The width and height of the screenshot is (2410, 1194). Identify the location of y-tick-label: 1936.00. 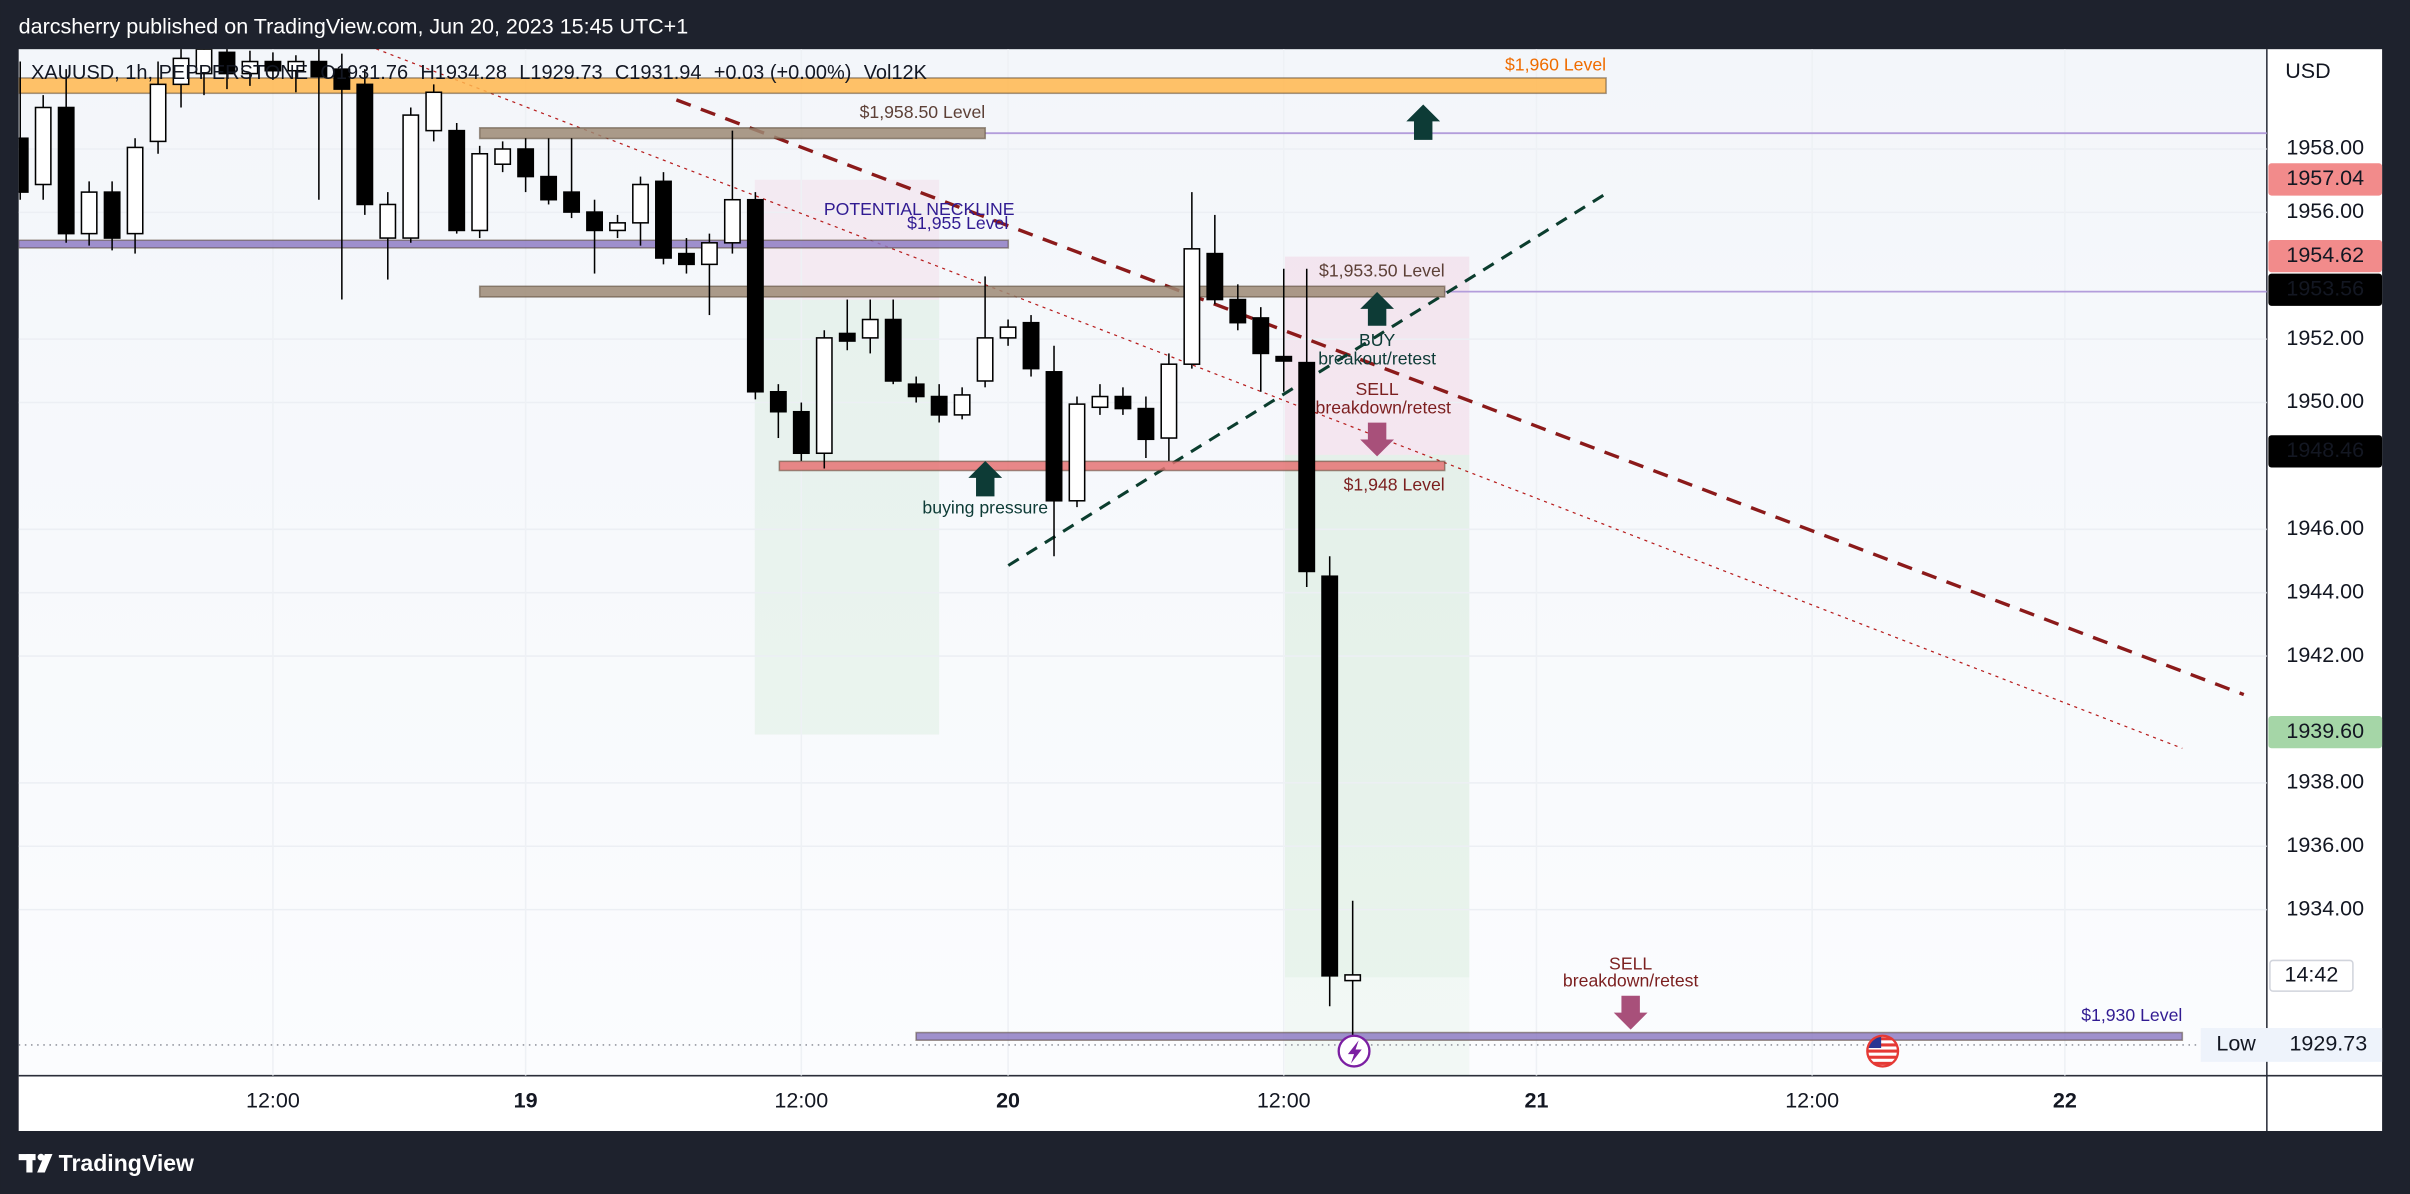
(2325, 845).